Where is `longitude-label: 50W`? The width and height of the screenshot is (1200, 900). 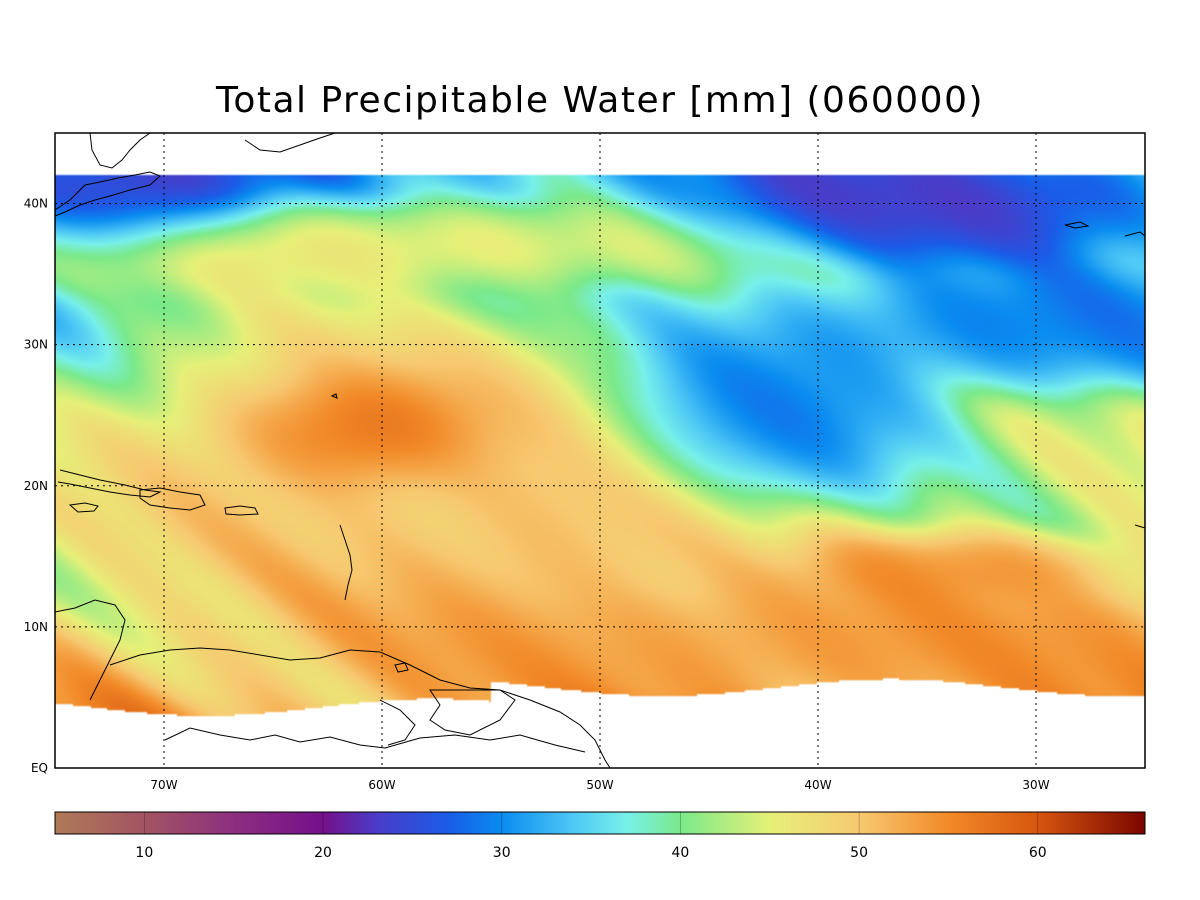 longitude-label: 50W is located at coordinates (599, 785).